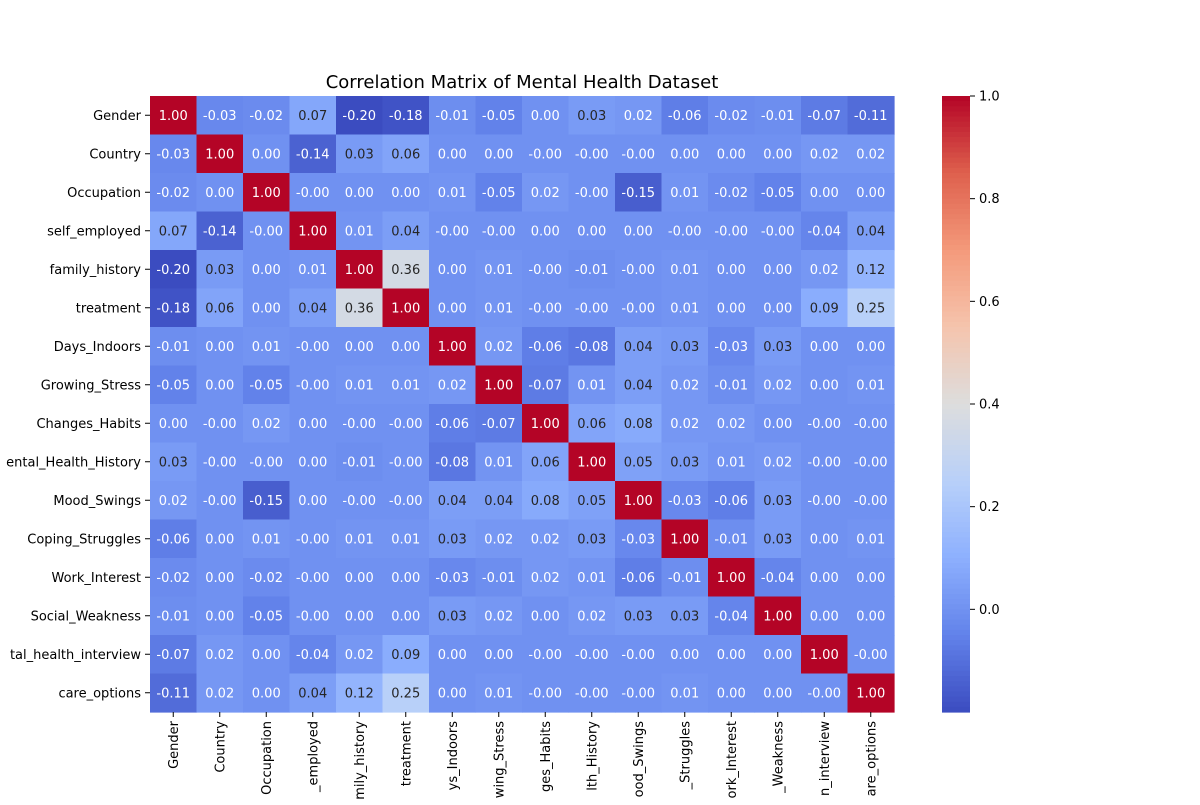  Describe the element at coordinates (592, 347) in the screenshot. I see `cell-value-label: -0.08` at that location.